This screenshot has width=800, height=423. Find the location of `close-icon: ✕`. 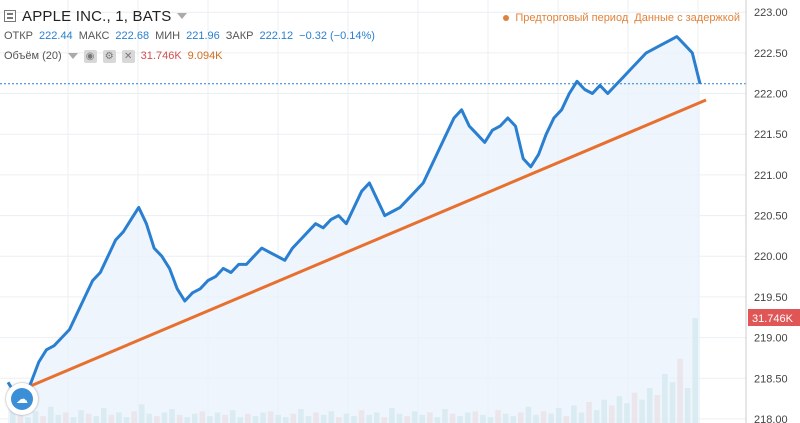

close-icon: ✕ is located at coordinates (128, 56).